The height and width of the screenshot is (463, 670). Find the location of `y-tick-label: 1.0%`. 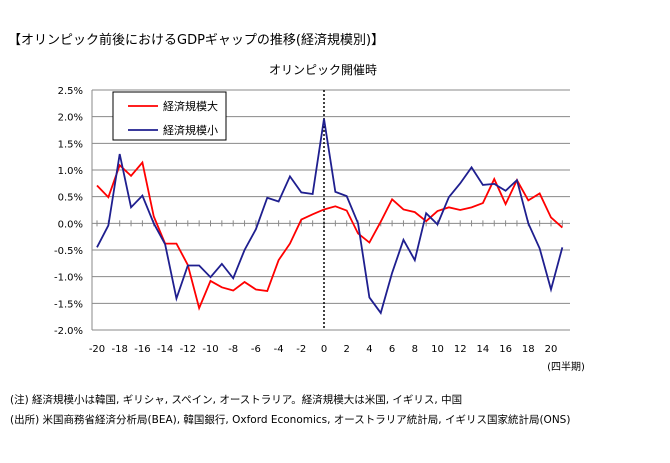

y-tick-label: 1.0% is located at coordinates (70, 171).